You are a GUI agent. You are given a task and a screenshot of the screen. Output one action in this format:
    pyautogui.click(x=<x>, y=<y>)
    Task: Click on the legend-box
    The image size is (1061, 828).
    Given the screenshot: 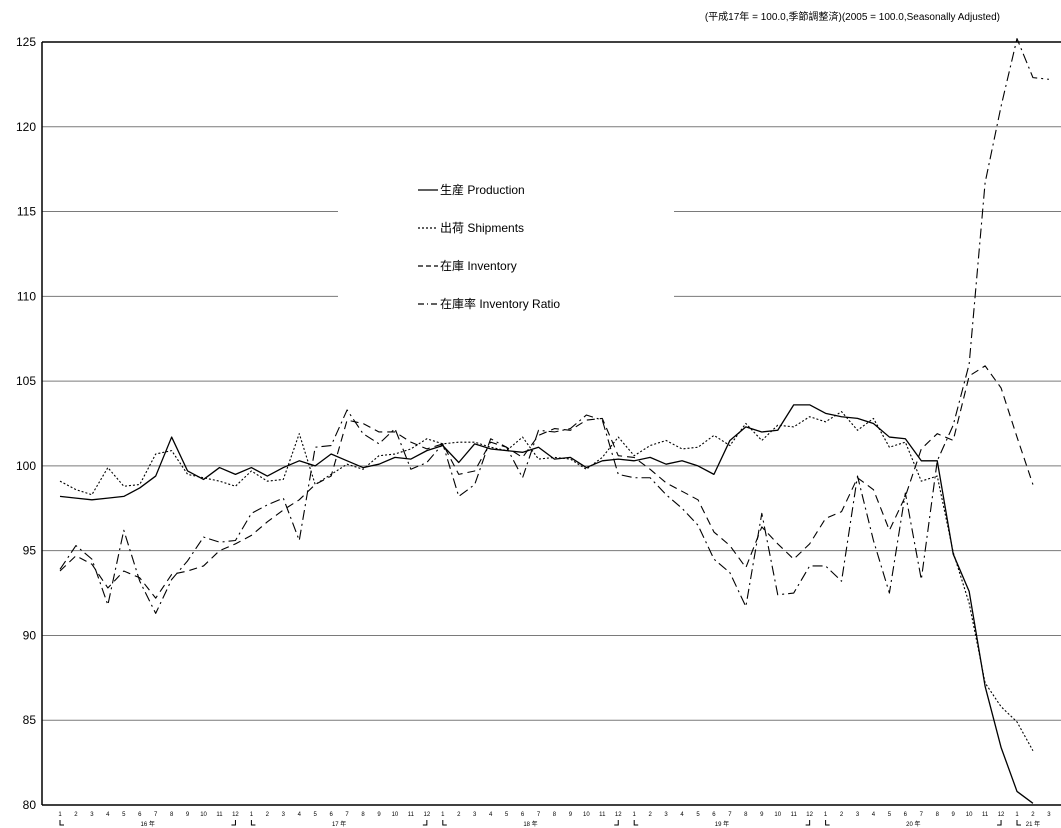 What is the action you would take?
    pyautogui.click(x=506, y=250)
    